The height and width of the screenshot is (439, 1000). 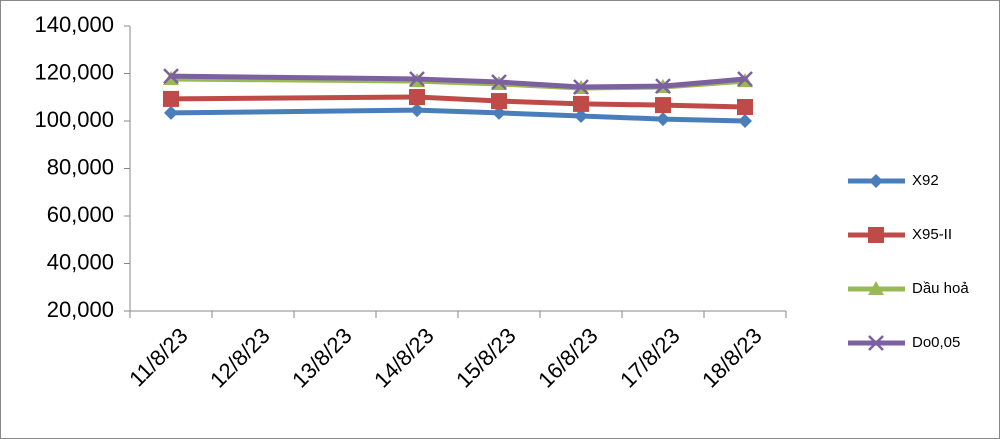 I want to click on y-tick-label: 60,000, so click(x=80, y=214).